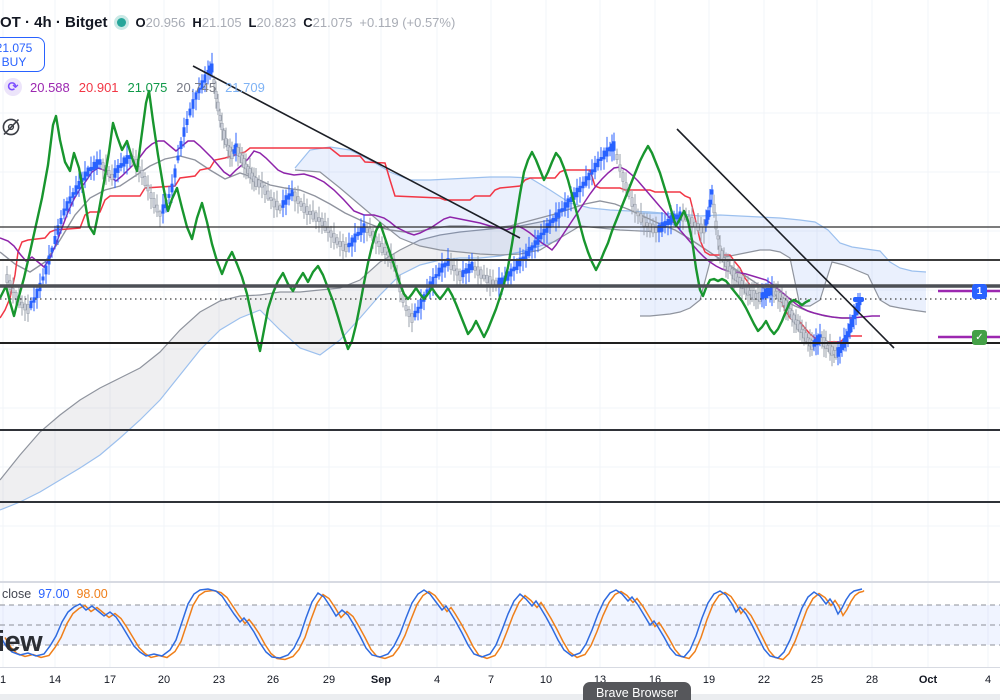 Image resolution: width=1000 pixels, height=700 pixels. What do you see at coordinates (272, 22) in the screenshot?
I see `ohlc-low: L20.823` at bounding box center [272, 22].